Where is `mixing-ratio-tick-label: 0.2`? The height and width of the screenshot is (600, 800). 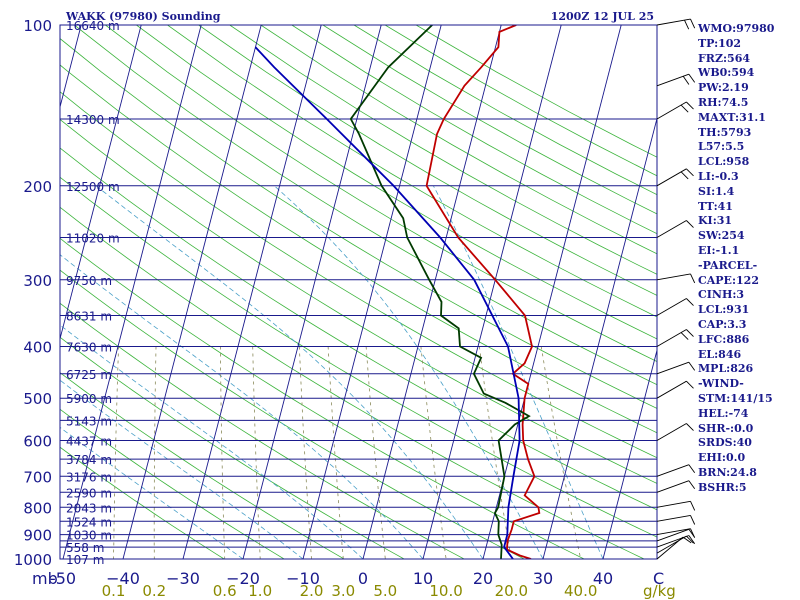
mixing-ratio-tick-label: 0.2 is located at coordinates (154, 591).